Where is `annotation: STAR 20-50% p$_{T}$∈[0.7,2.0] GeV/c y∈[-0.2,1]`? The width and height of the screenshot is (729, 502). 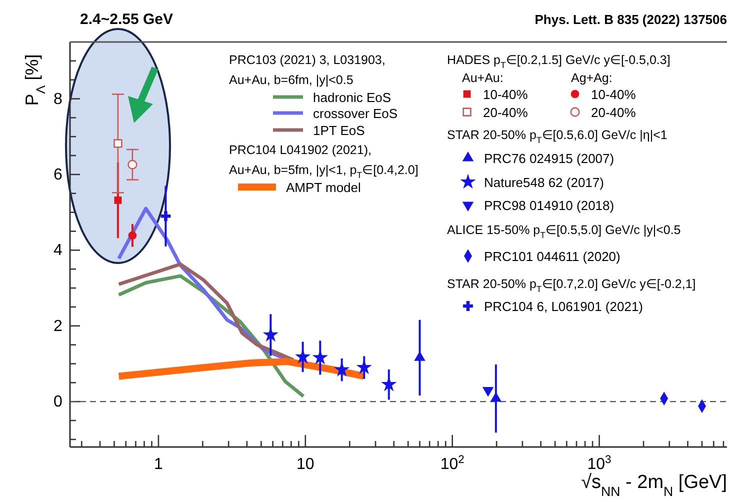
annotation: STAR 20-50% p$_{T}$∈[0.7,2.0] GeV/c y∈[-0.2,1] is located at coordinates (571, 285).